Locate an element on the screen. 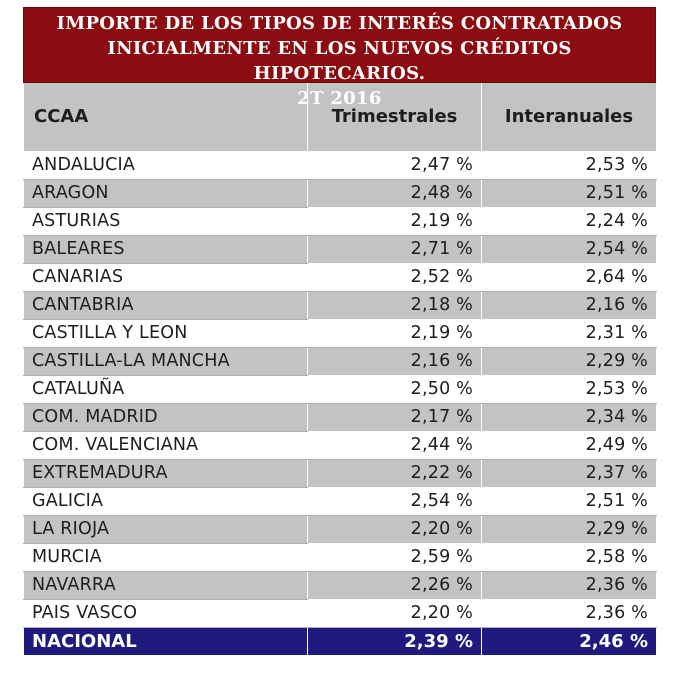 The image size is (676, 681). ccaa-cell: CASTILLA-LA MANCHA is located at coordinates (165, 361).